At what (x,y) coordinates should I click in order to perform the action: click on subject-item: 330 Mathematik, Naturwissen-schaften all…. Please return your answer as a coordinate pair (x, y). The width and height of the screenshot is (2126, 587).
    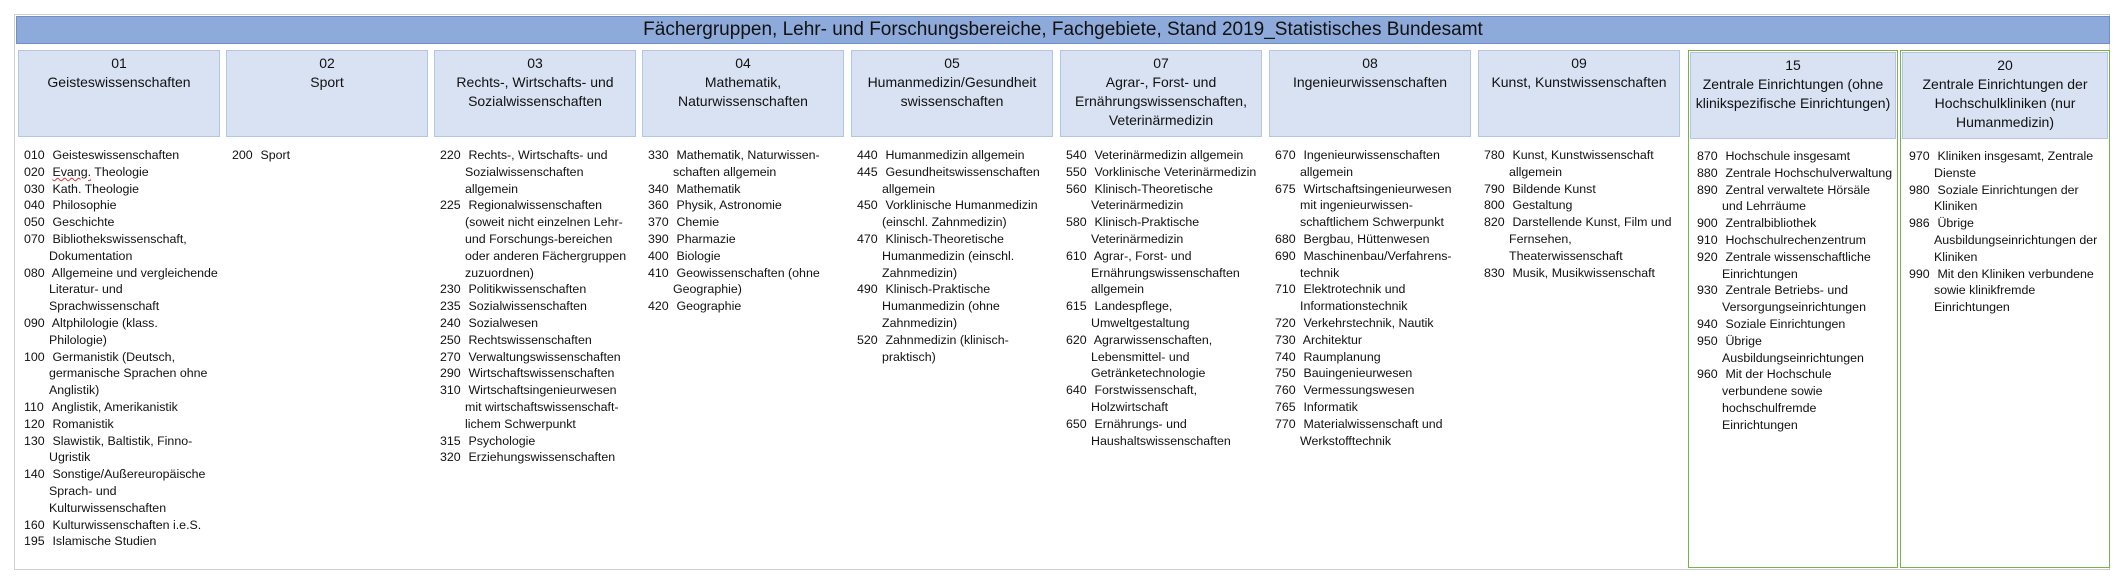
    Looking at the image, I should click on (745, 164).